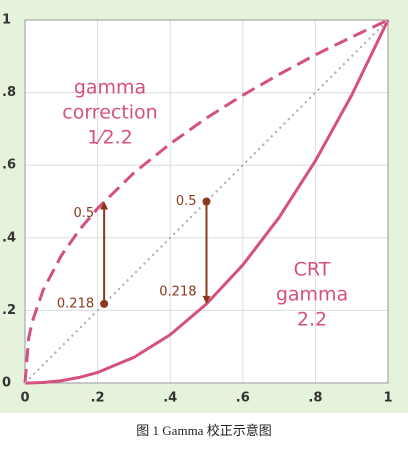  I want to click on y-tick-label: 0, so click(6, 383).